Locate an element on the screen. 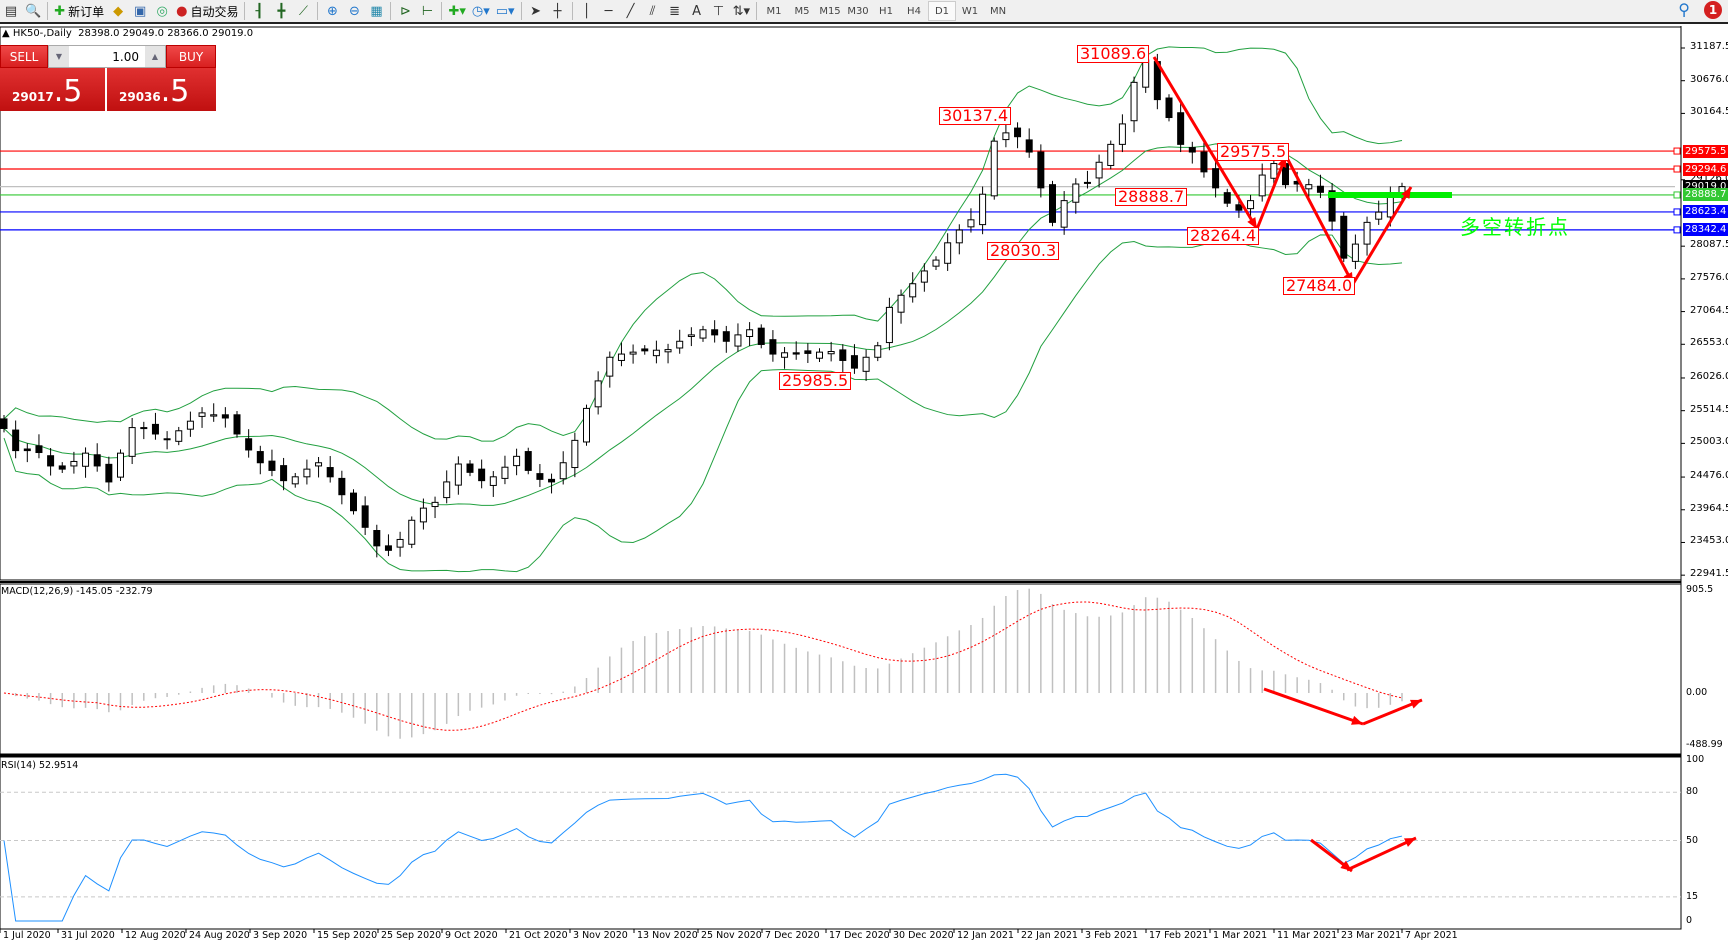 This screenshot has height=944, width=1728. tile-windows-icon: ▦ is located at coordinates (376, 11).